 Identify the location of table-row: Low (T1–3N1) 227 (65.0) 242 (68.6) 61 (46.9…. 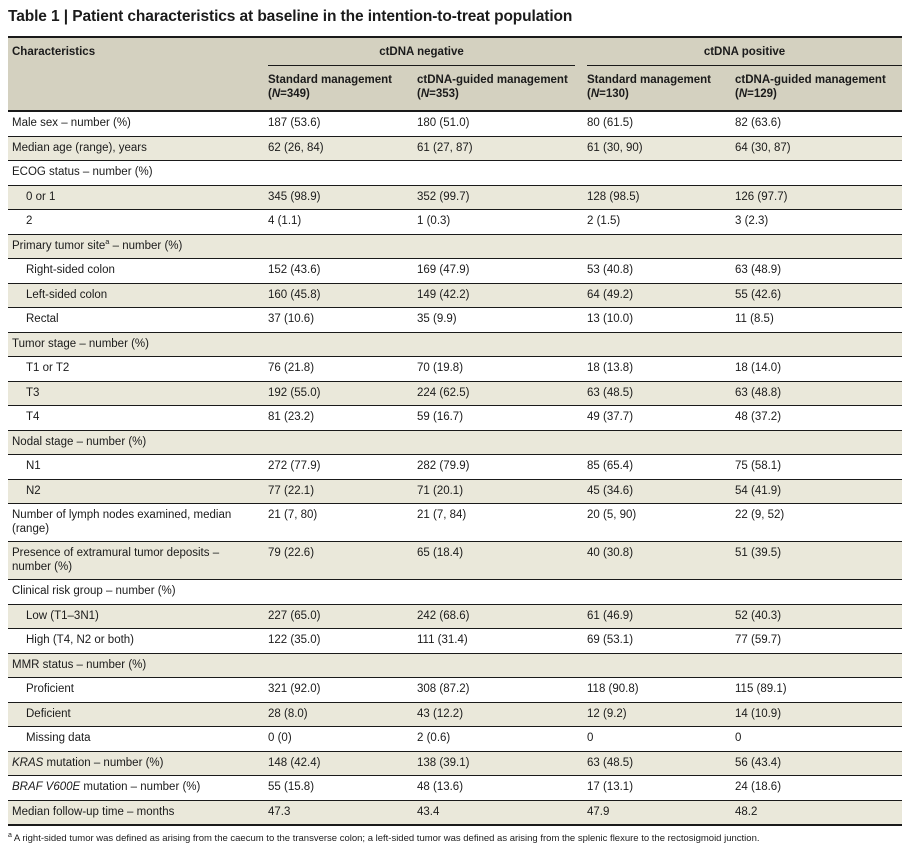
(455, 616).